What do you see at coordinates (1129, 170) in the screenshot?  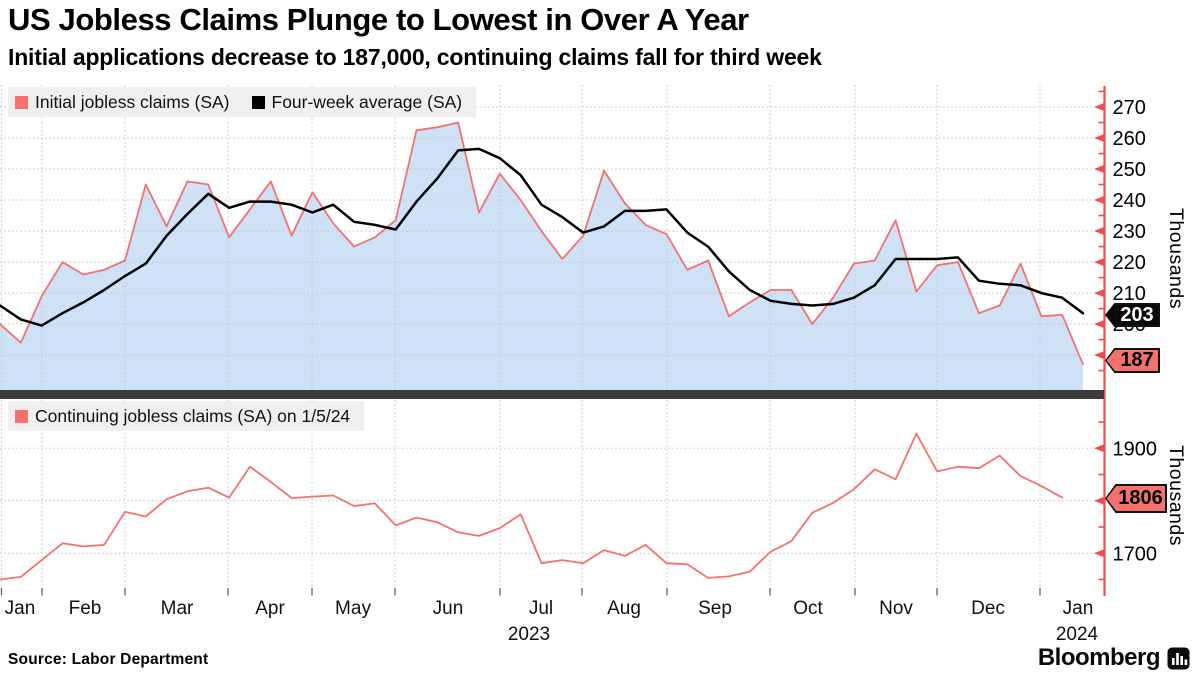 I see `y-tick-label: 250` at bounding box center [1129, 170].